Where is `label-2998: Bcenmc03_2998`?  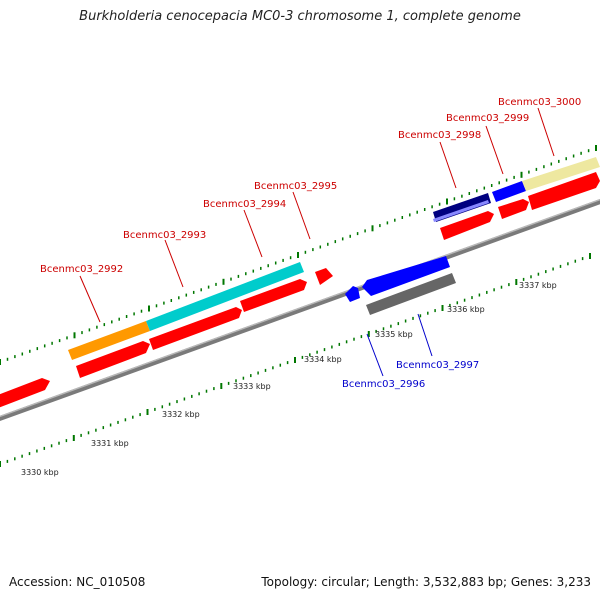
label-2998: Bcenmc03_2998 is located at coordinates (439, 135).